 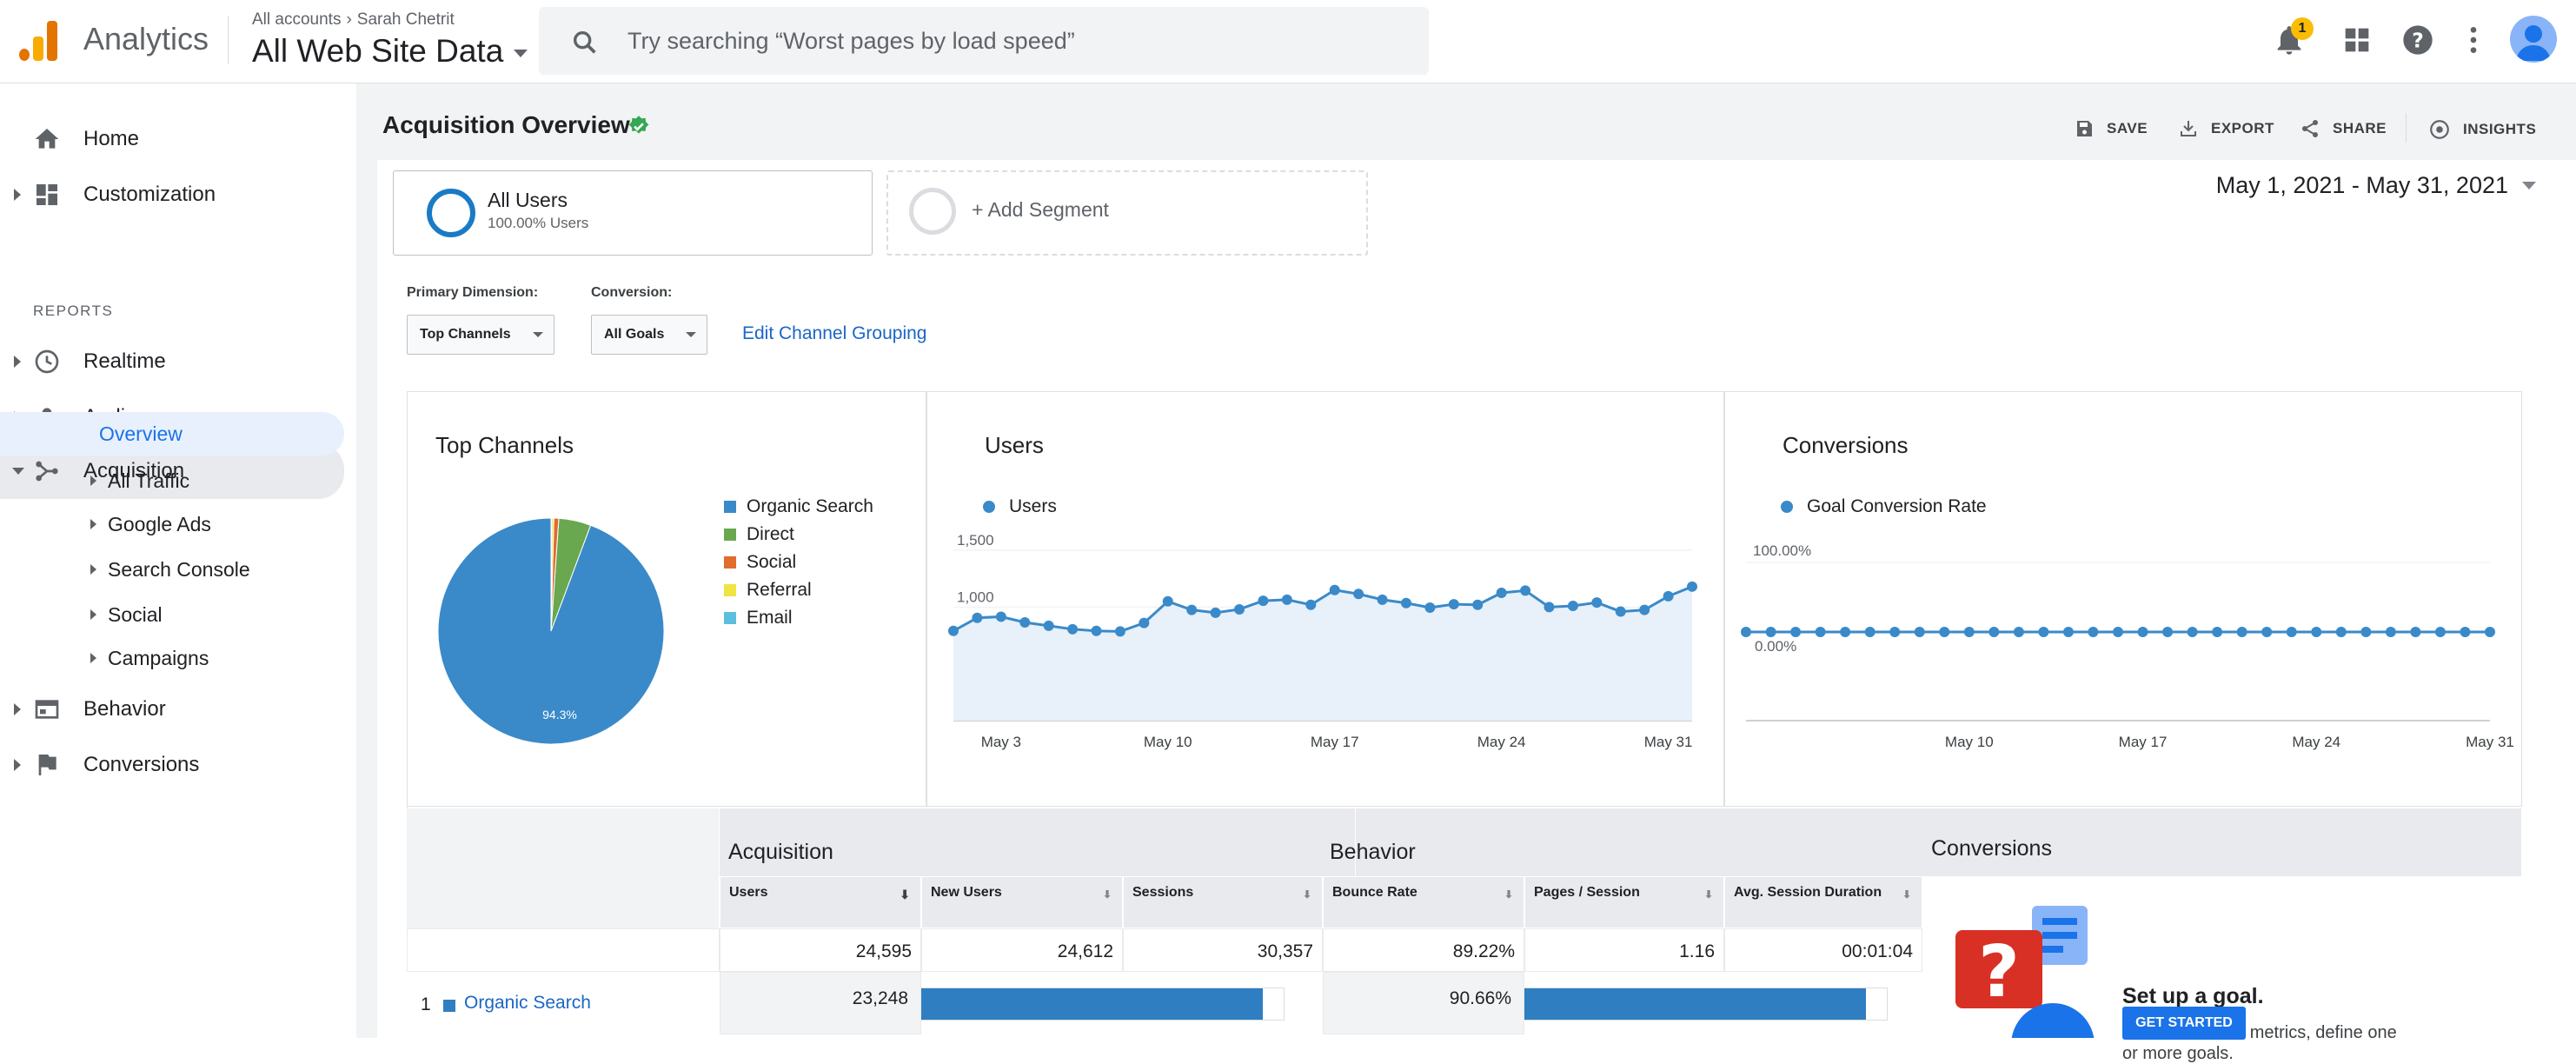 I want to click on sidebar-item-conversions: Conversions, so click(x=172, y=765).